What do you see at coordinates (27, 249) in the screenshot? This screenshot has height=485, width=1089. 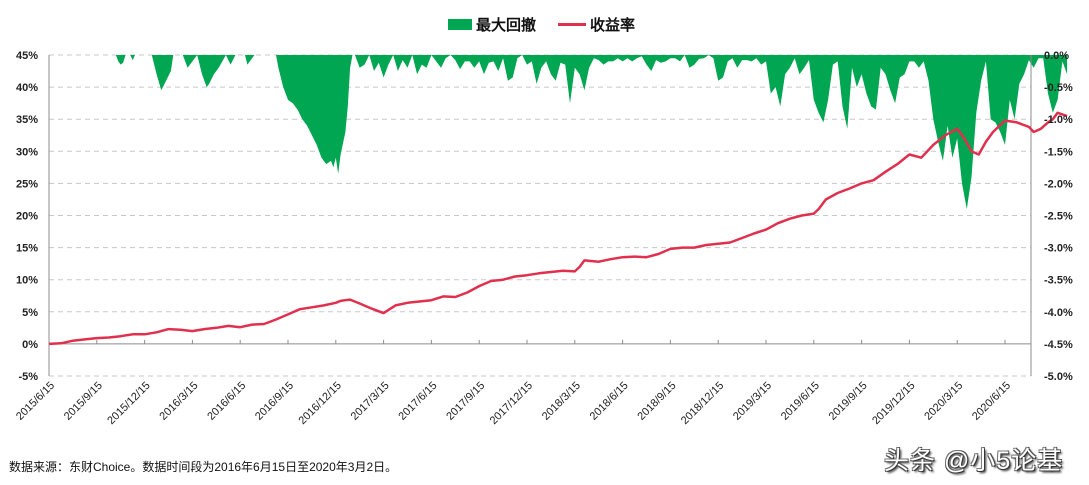 I see `y-left-tick-label: 15%` at bounding box center [27, 249].